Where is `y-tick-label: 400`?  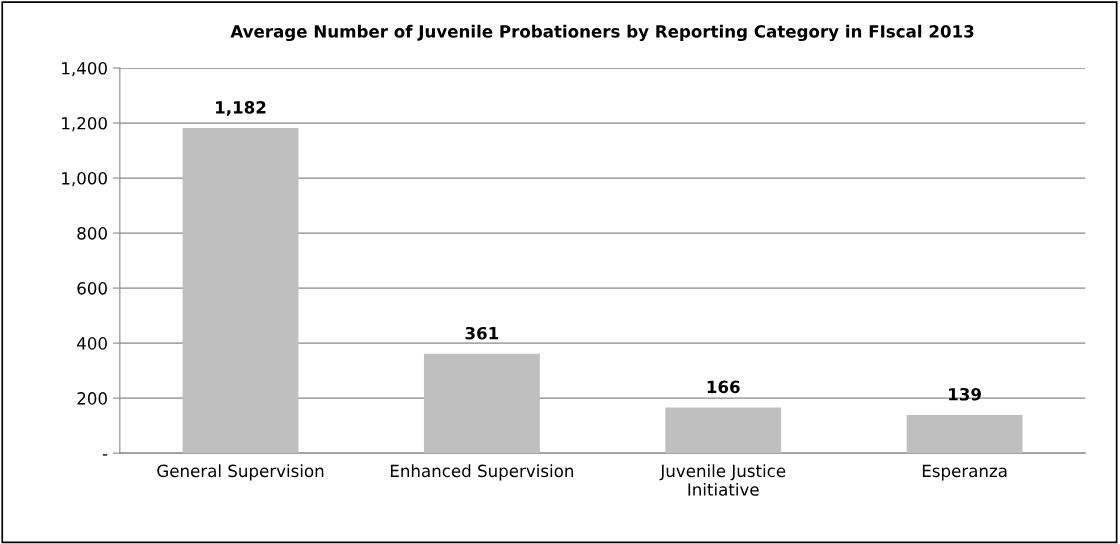
y-tick-label: 400 is located at coordinates (92, 343).